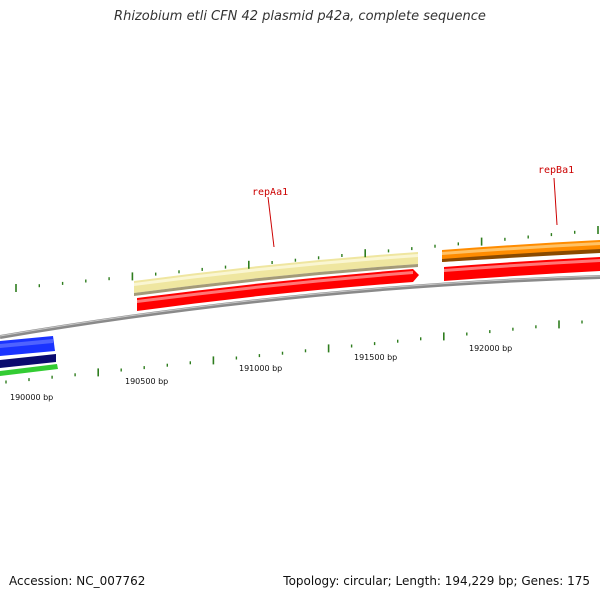 The width and height of the screenshot is (600, 600). Describe the element at coordinates (28, 361) in the screenshot. I see `gene-navy-left` at that location.